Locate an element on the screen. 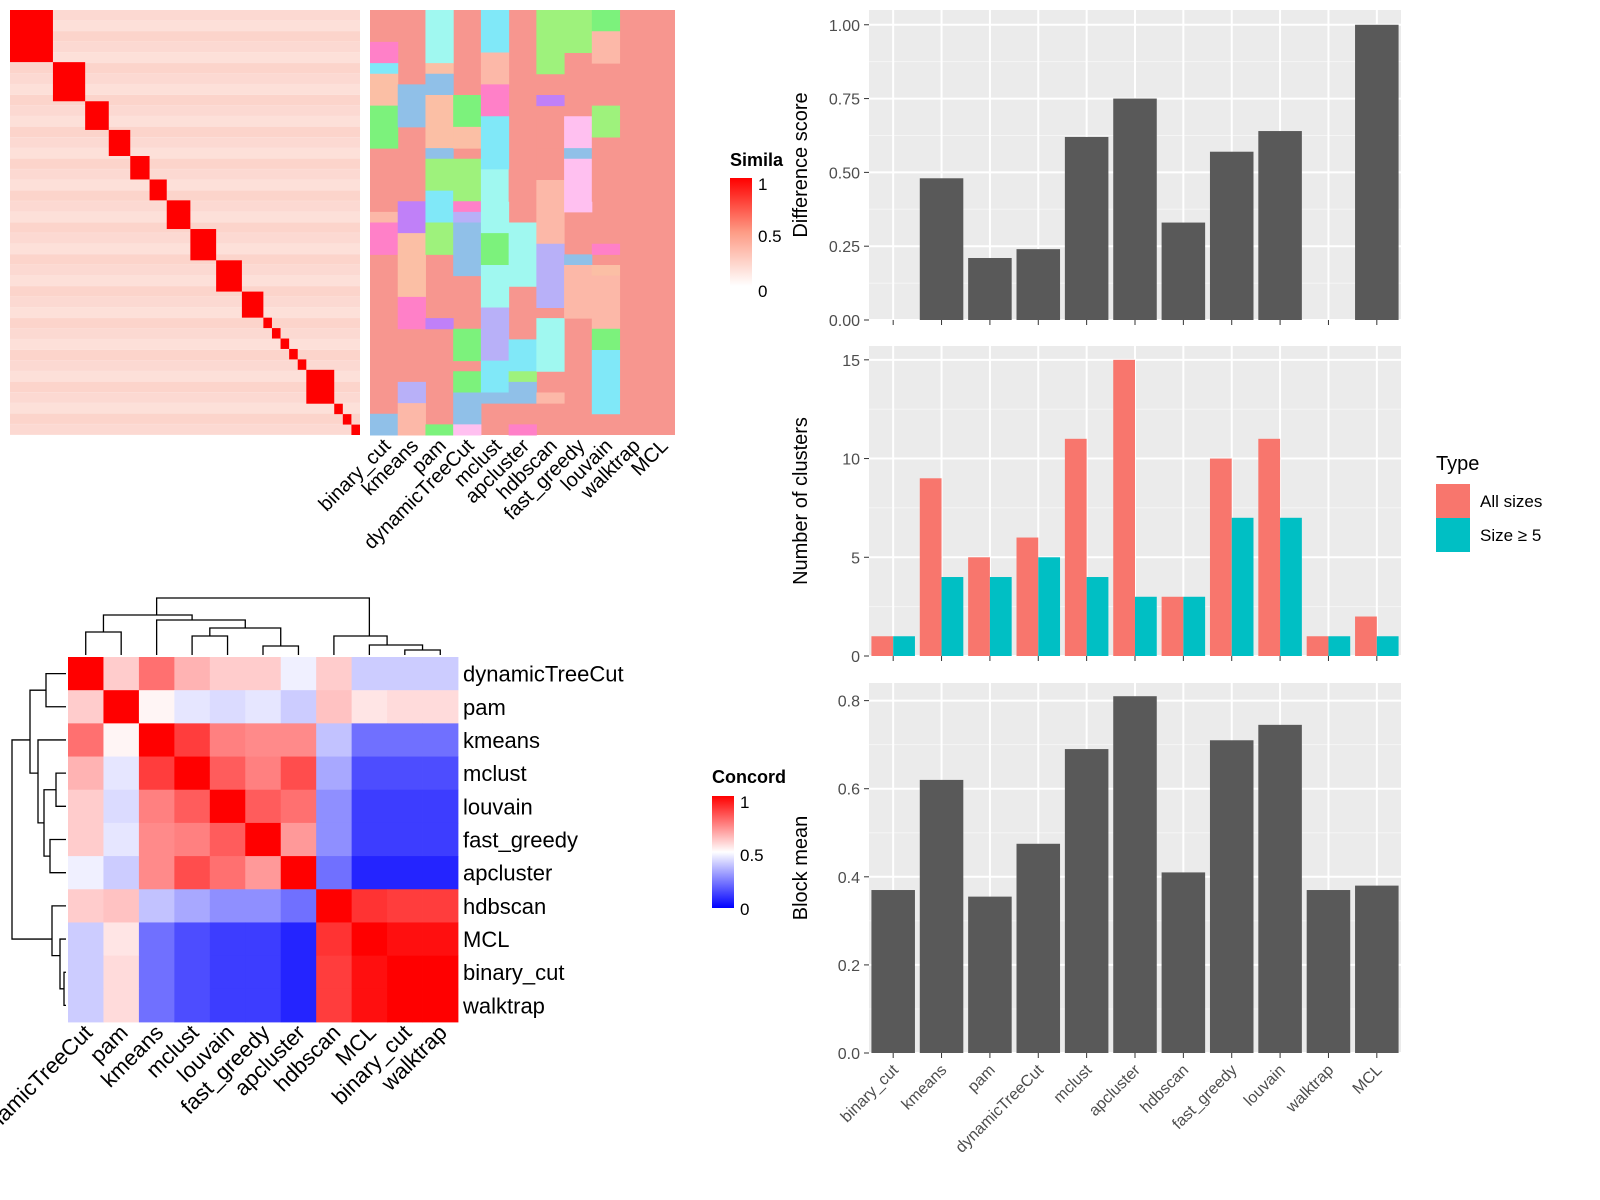  y-tick-label: 0.75 is located at coordinates (844, 100).